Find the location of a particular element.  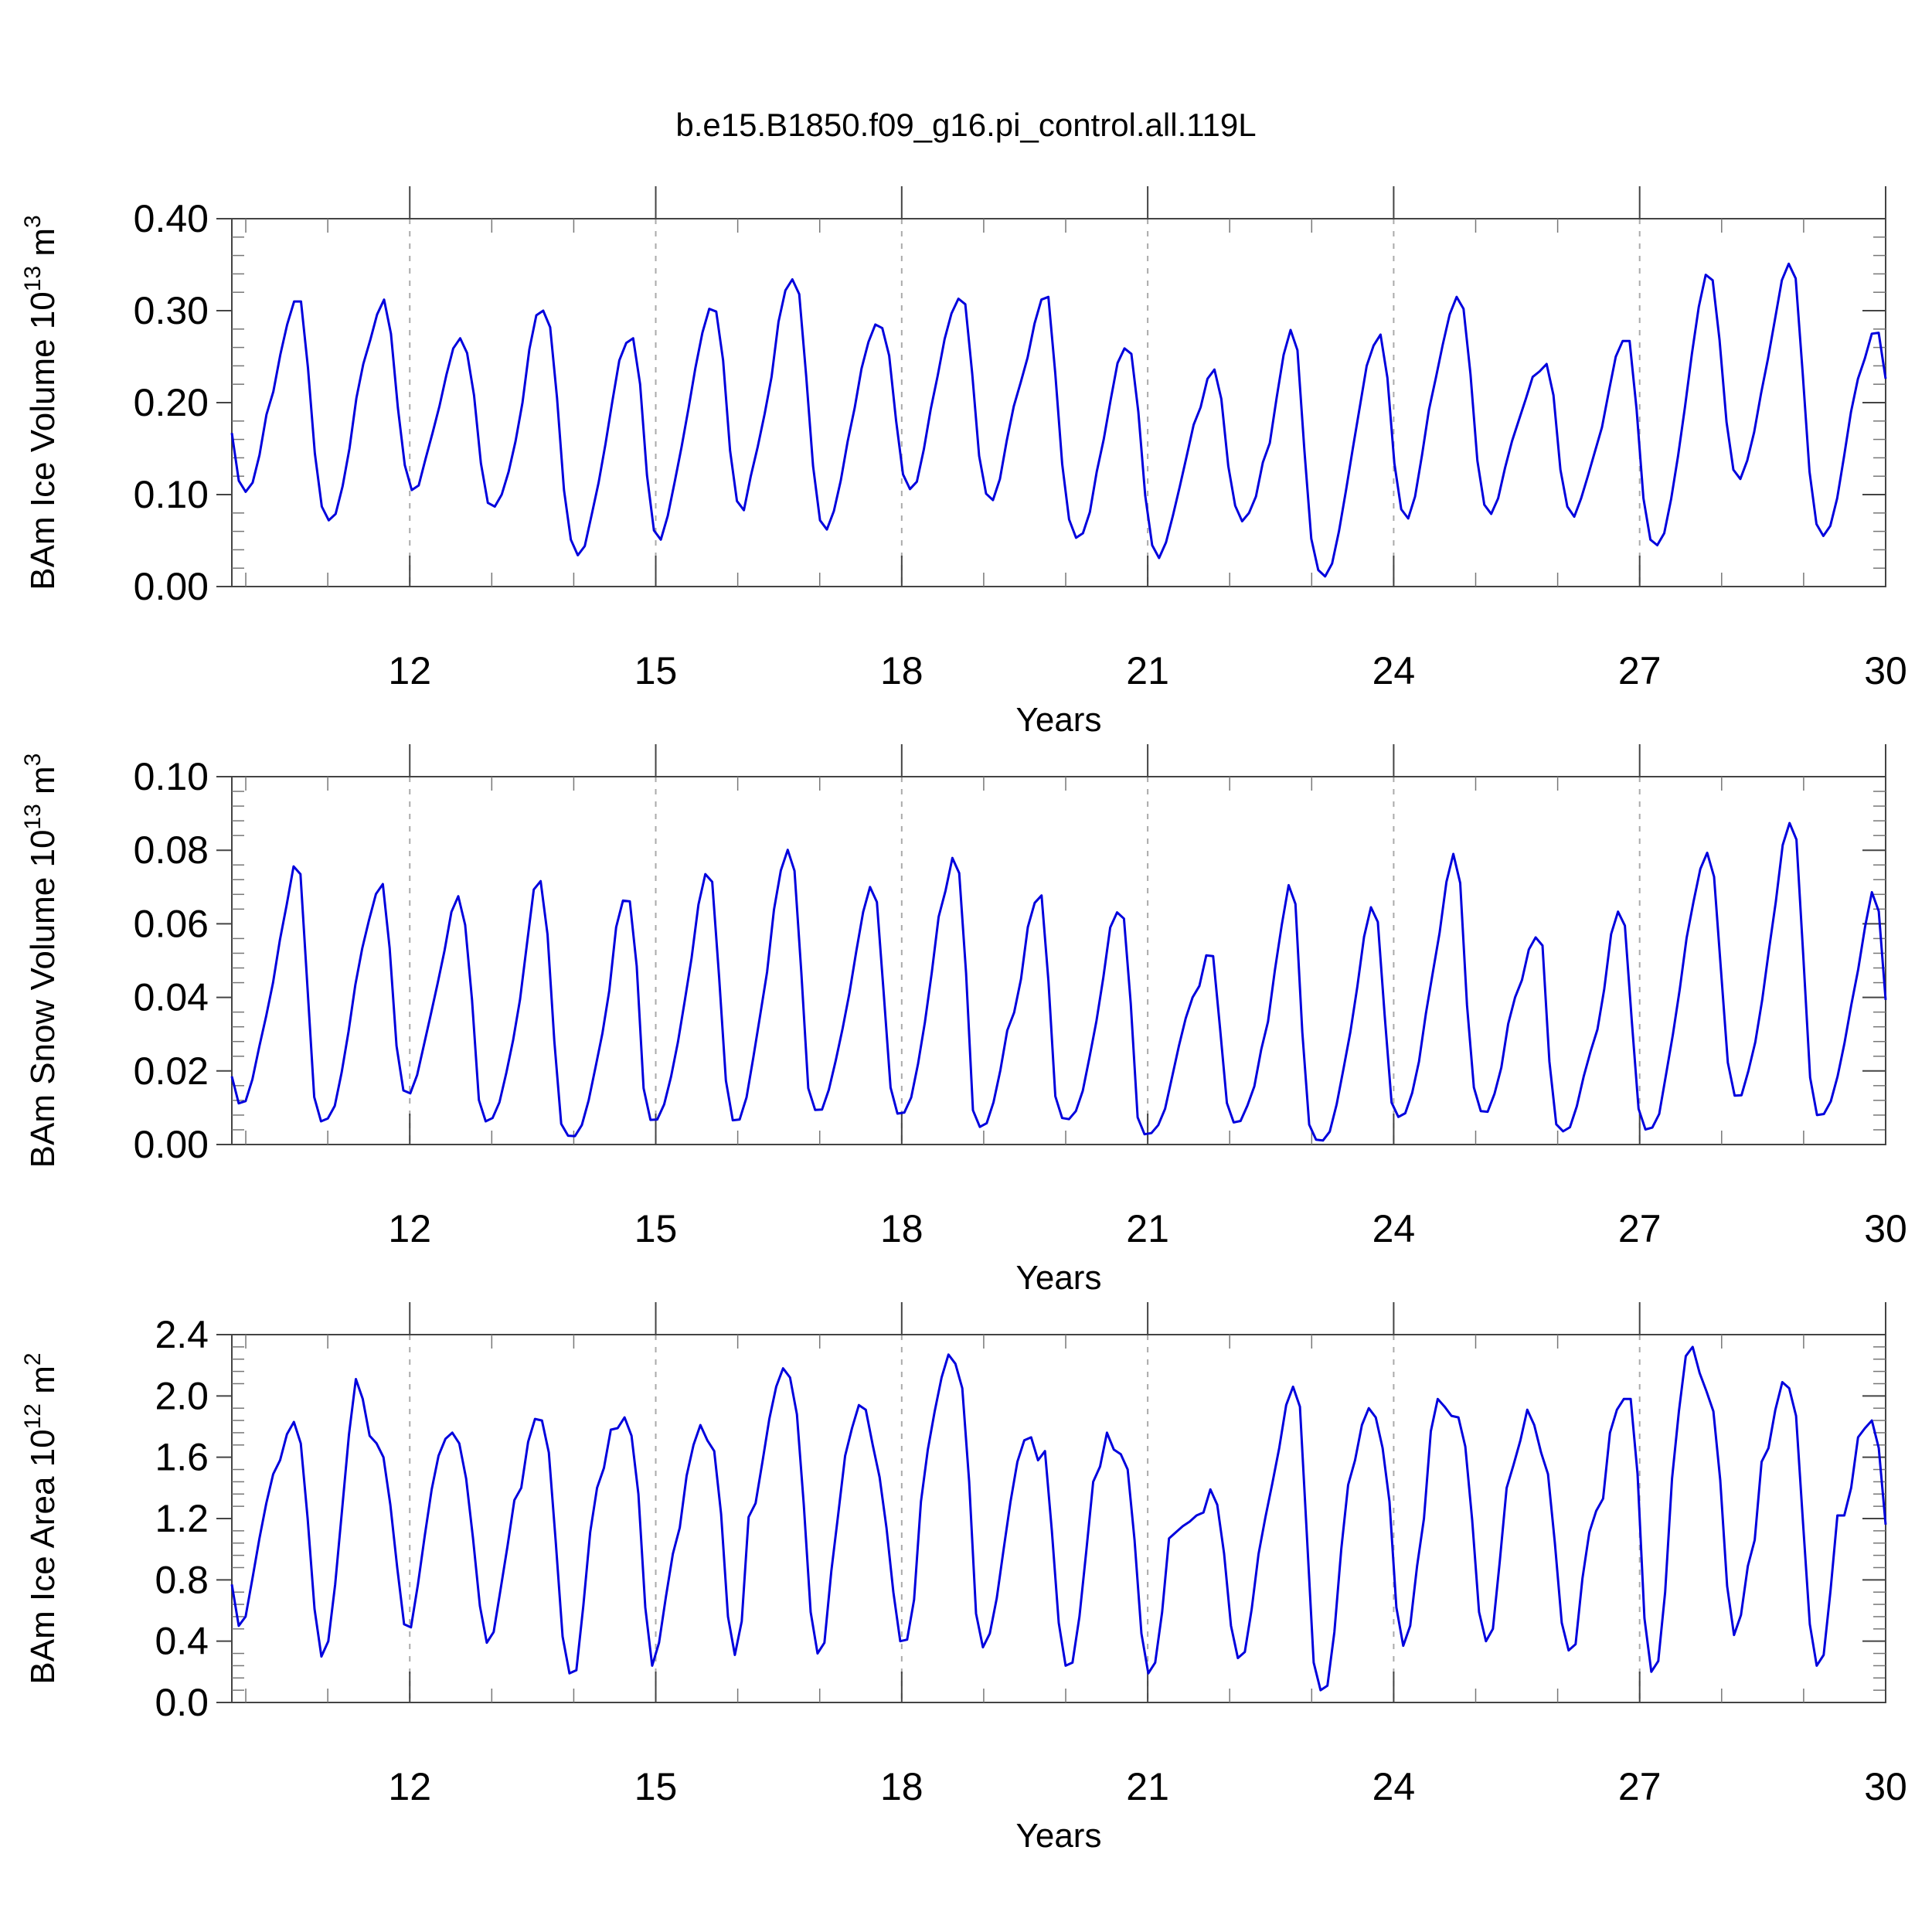

y-tick-label: 1.2 is located at coordinates (182, 1518).